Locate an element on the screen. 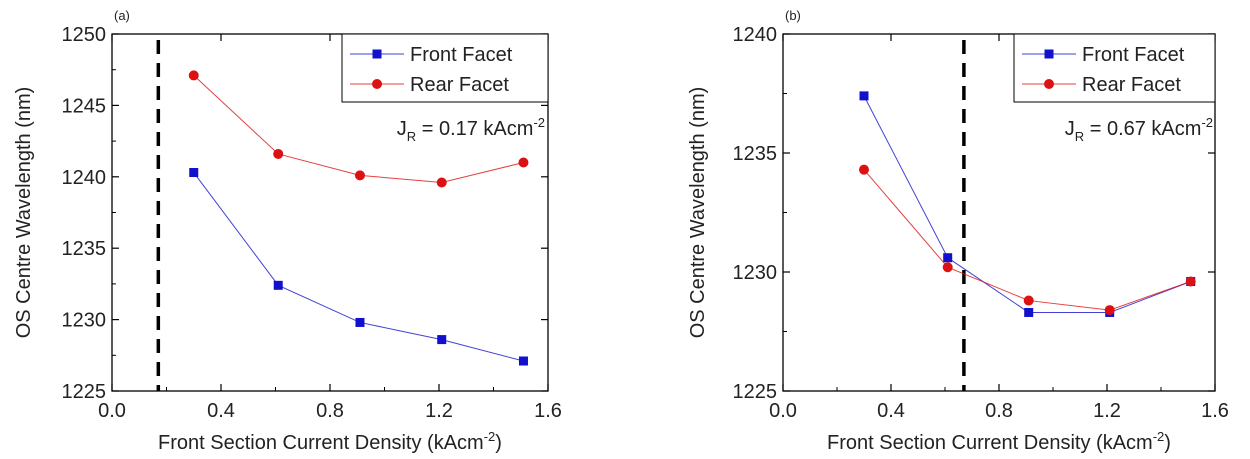 This screenshot has height=459, width=1250. annotation-jr: JR = 0.67 kAcm-2 is located at coordinates (1139, 129).